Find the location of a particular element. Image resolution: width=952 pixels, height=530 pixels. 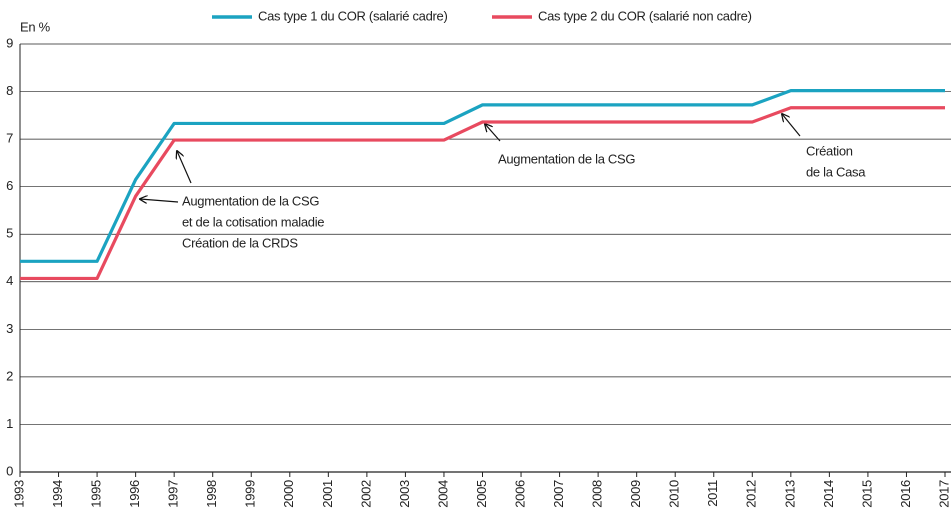

x-tick-label: 2007 is located at coordinates (558, 494).